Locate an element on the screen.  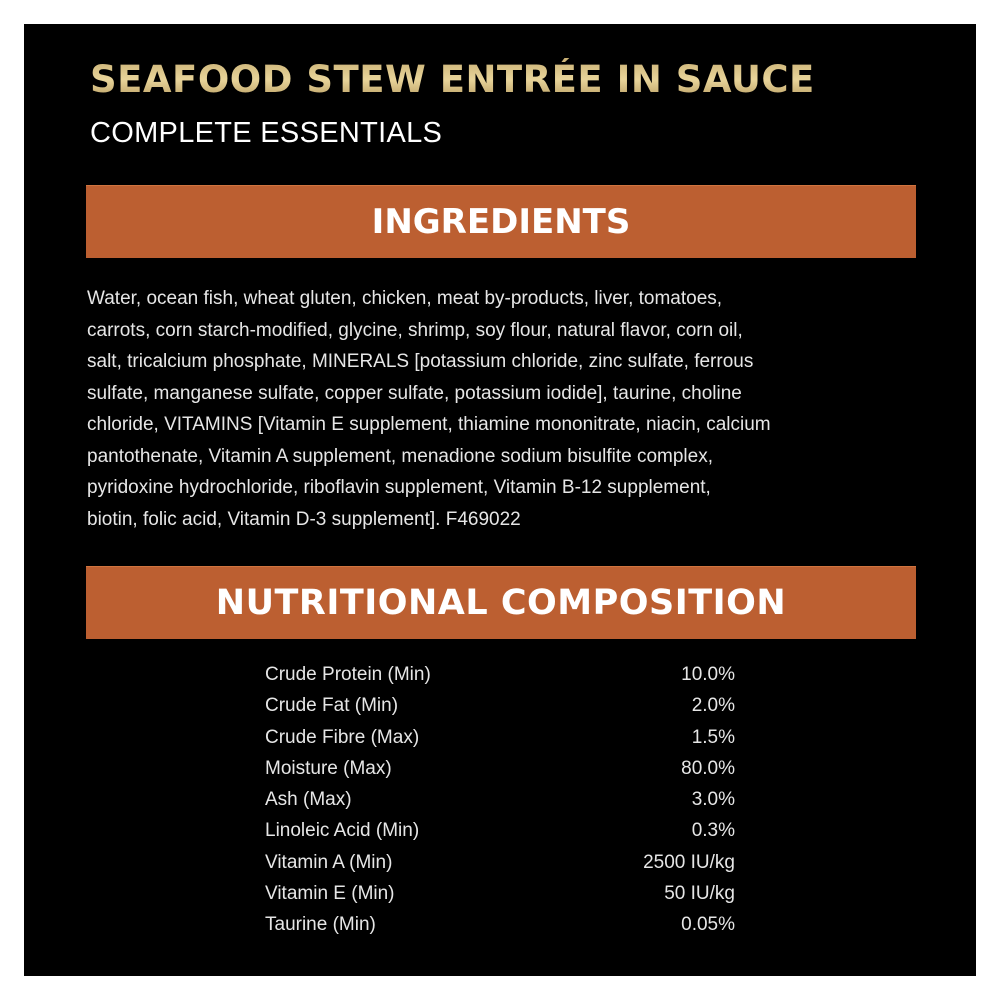
nutrient-label: Moisture (Max) is located at coordinates (328, 768).